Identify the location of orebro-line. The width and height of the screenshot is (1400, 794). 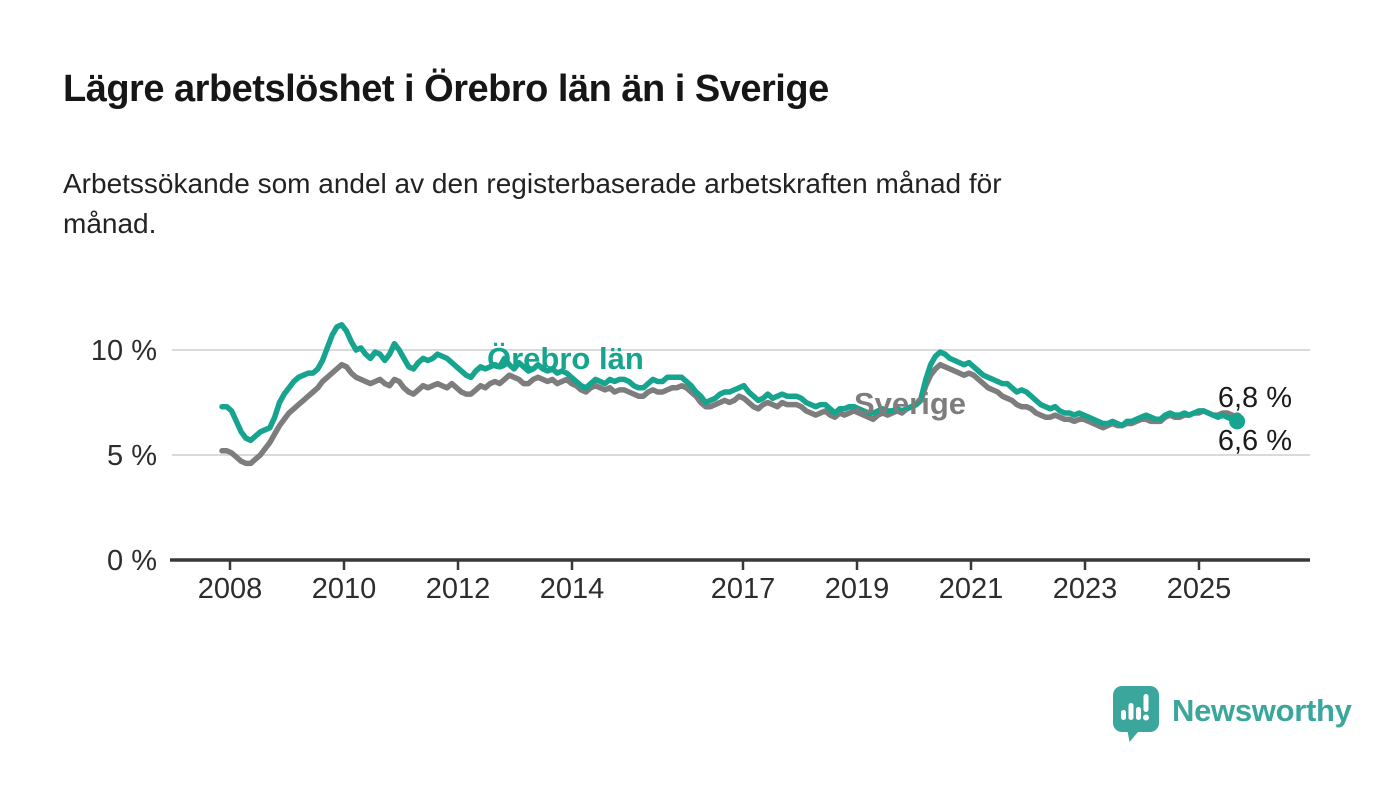
(729, 383).